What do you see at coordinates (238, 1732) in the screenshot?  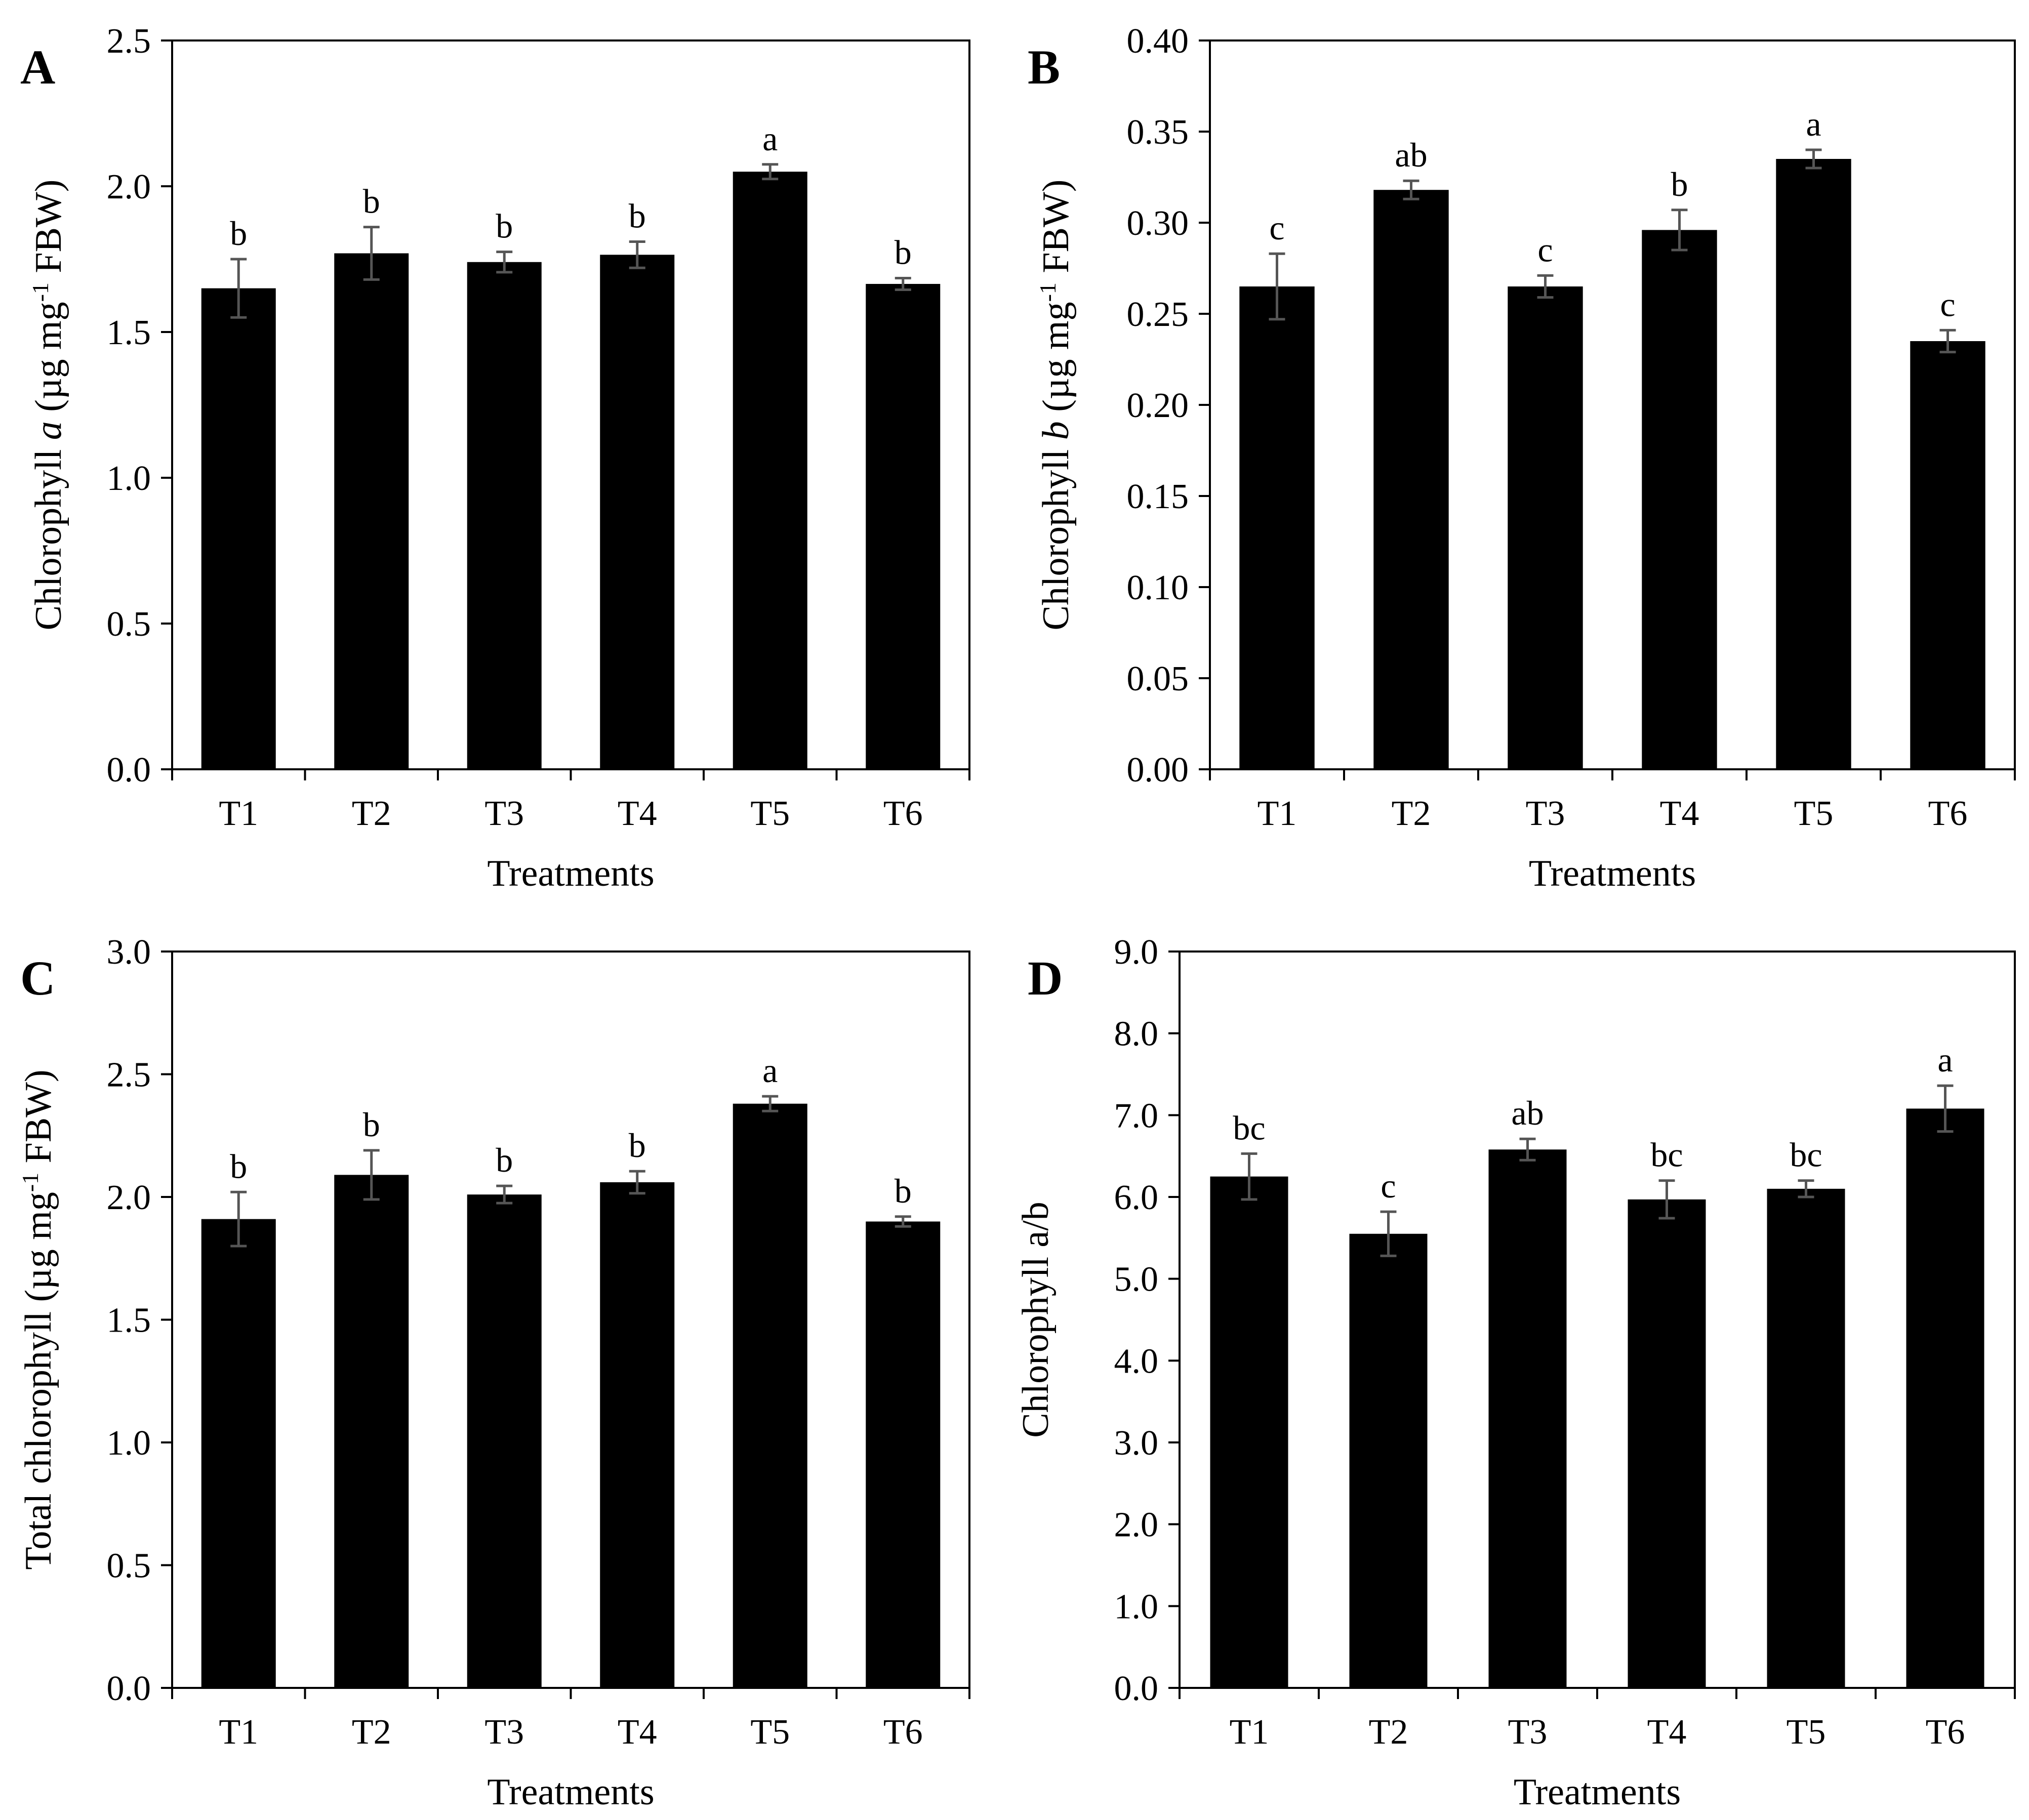 I see `panel-c-xtick-label: T1` at bounding box center [238, 1732].